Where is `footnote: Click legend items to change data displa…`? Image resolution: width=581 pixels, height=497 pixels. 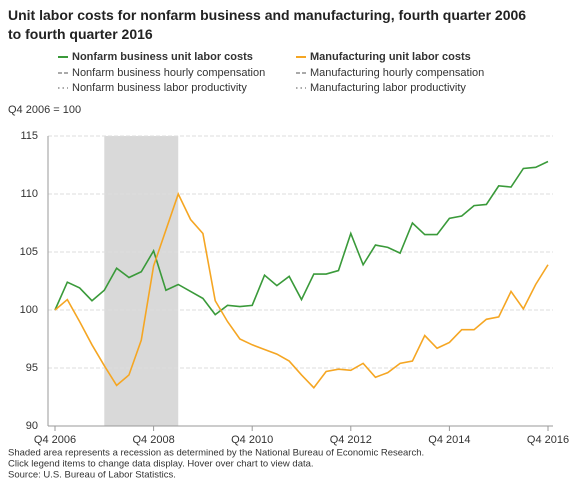 footnote: Click legend items to change data displa… is located at coordinates (161, 464).